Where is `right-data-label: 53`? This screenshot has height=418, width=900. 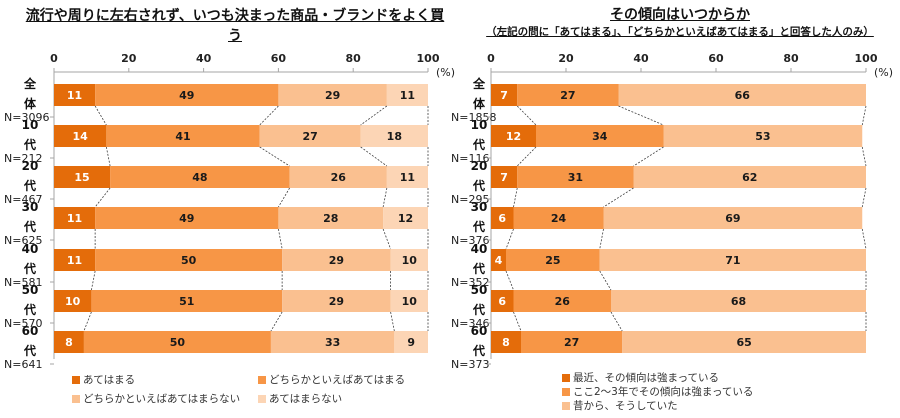 right-data-label: 53 is located at coordinates (762, 136).